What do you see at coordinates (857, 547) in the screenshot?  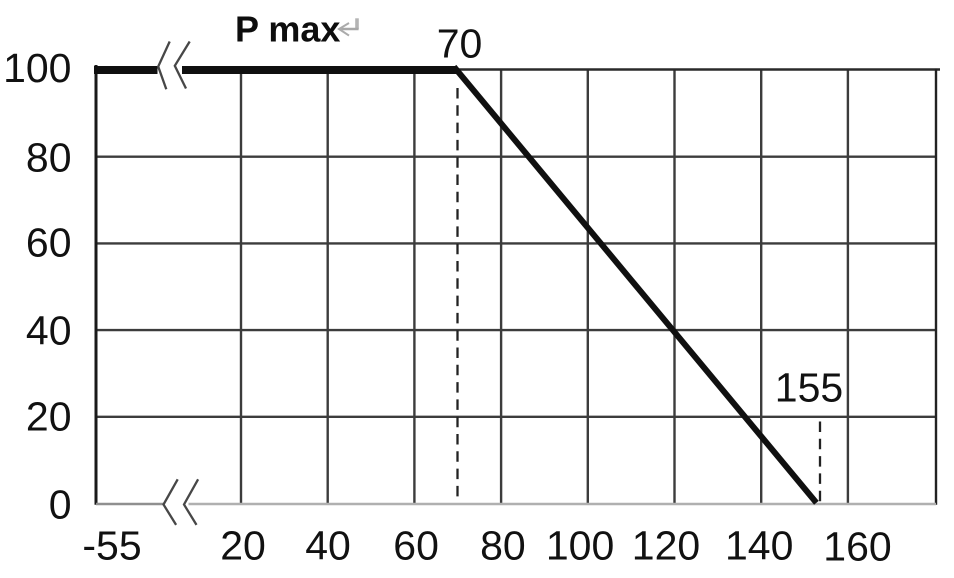 I see `svg-text: 160` at bounding box center [857, 547].